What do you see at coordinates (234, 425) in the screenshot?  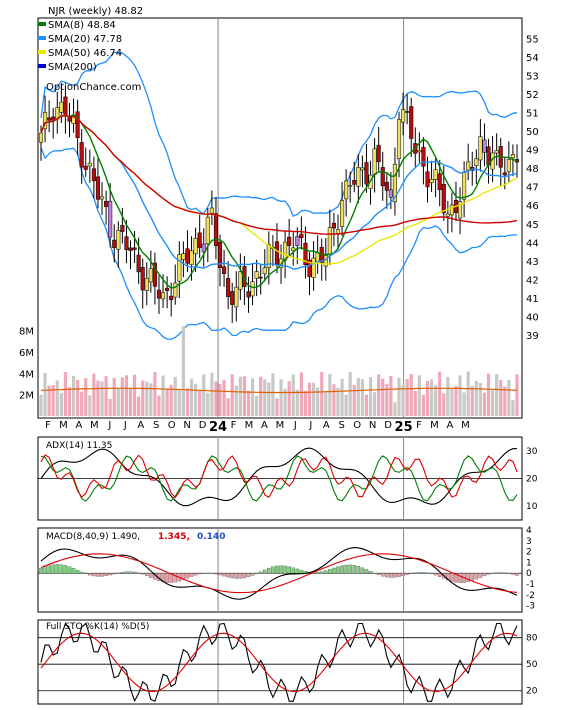 I see `x-tick-label: F` at bounding box center [234, 425].